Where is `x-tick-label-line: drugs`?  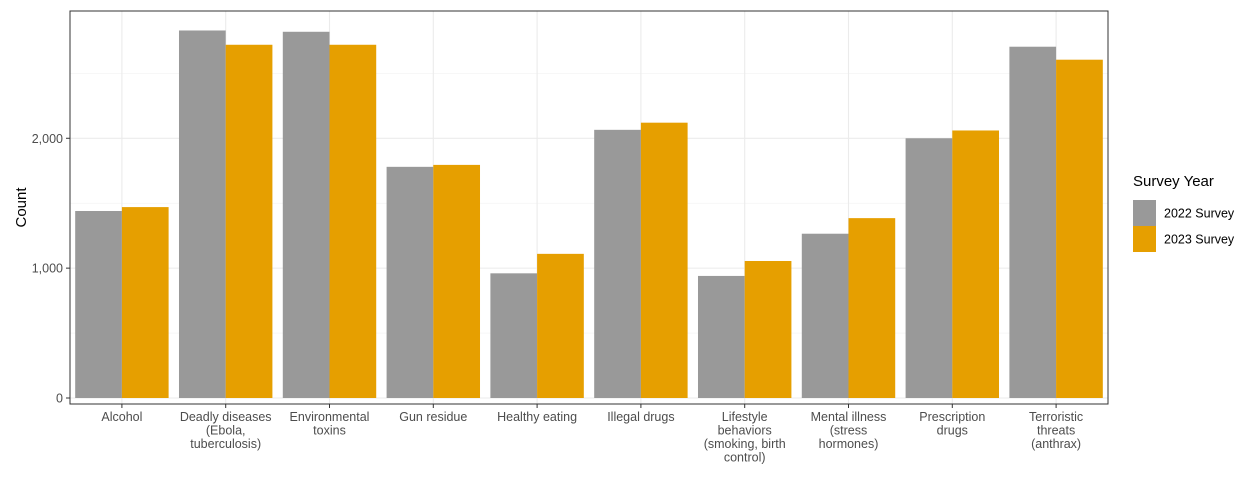 x-tick-label-line: drugs is located at coordinates (952, 431).